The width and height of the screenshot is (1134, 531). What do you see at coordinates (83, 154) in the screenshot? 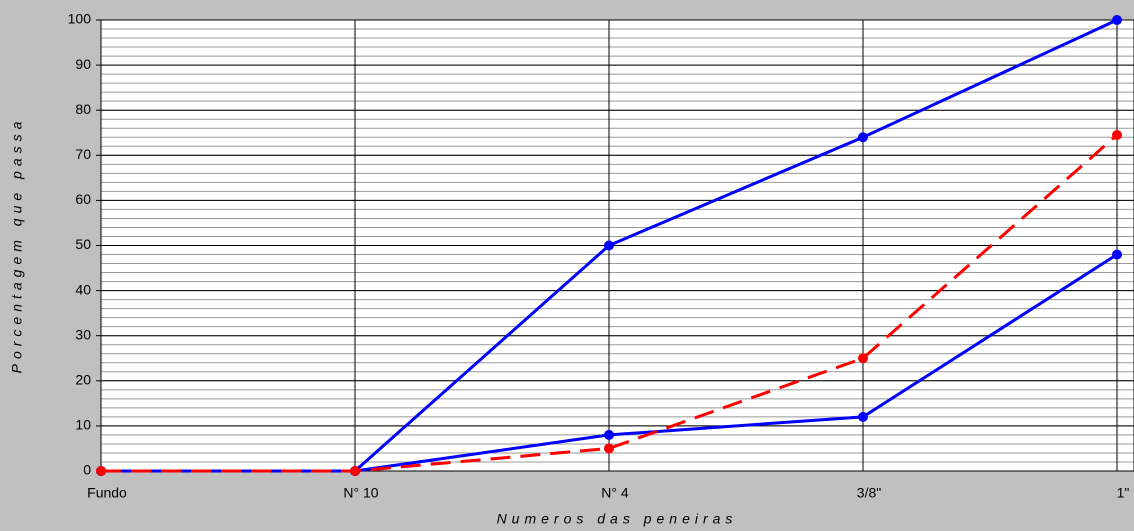
I see `y-tick-label: 70` at bounding box center [83, 154].